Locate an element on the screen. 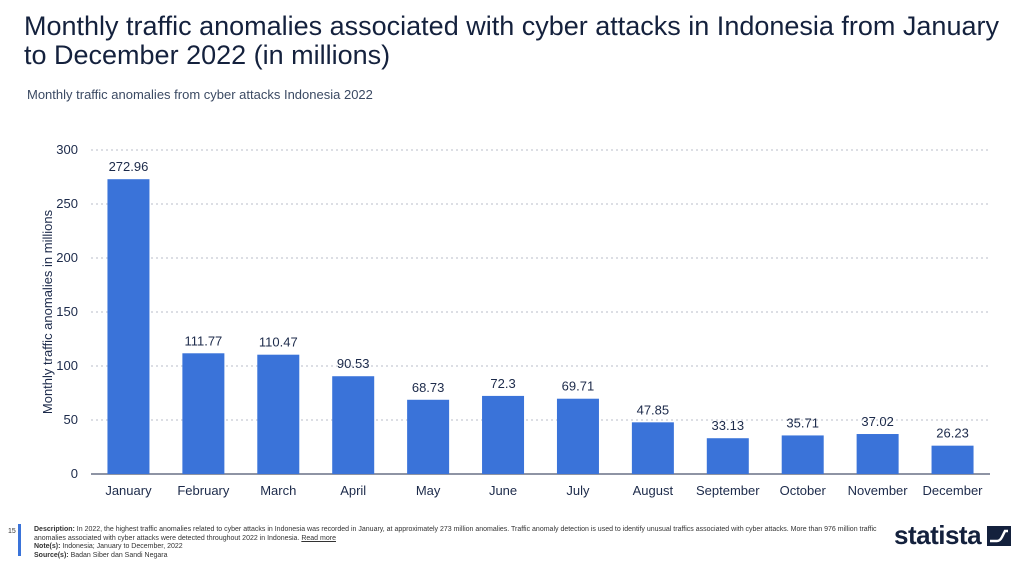  y-tick-label: 250 is located at coordinates (67, 203).